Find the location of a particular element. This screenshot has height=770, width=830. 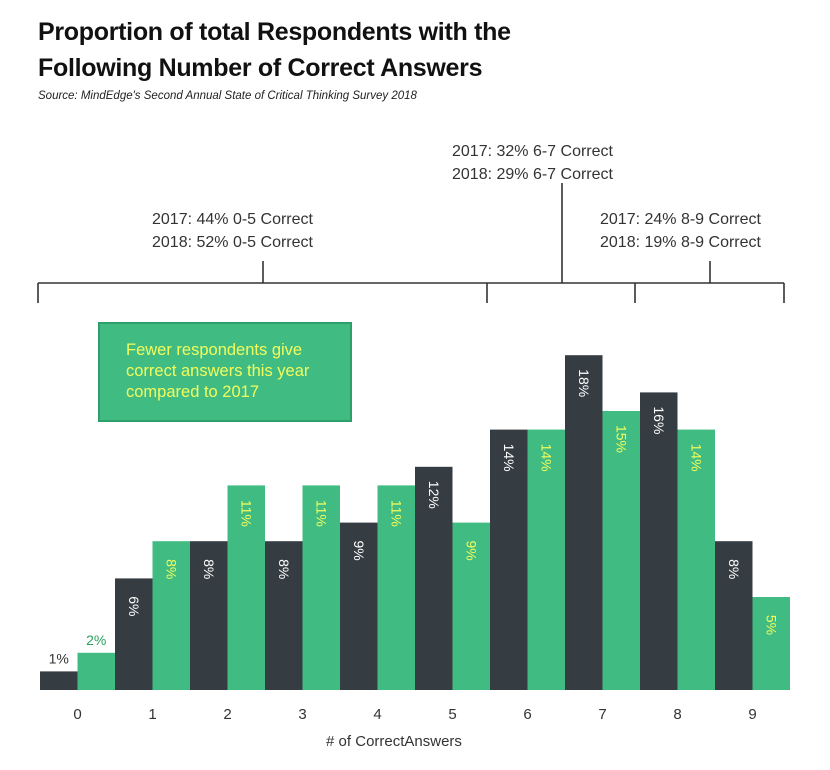

bar-label-2017-9: 8% is located at coordinates (734, 569).